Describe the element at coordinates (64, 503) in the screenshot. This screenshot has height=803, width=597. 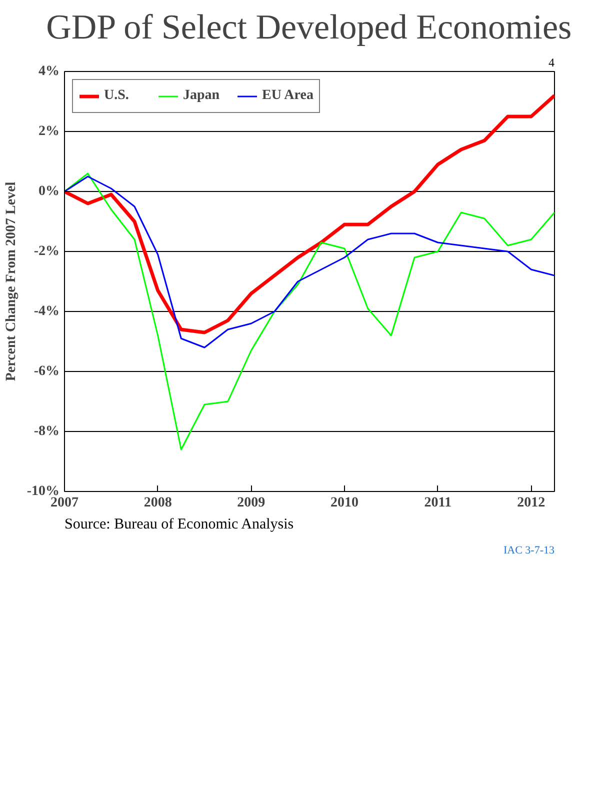
I see `x-tick-label: 2007` at that location.